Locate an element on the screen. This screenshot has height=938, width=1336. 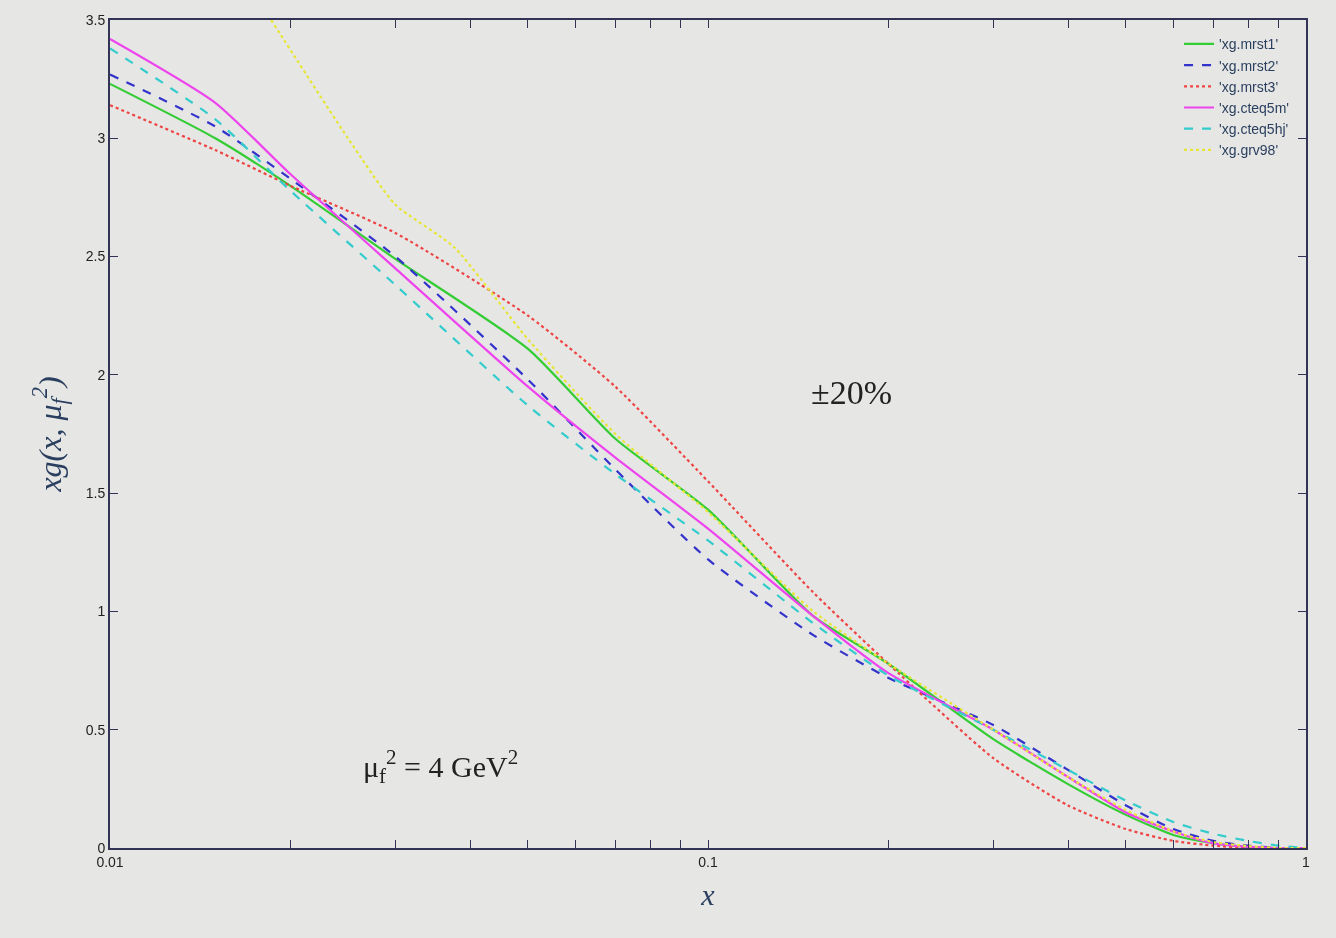
y-tick-label: 2.5 is located at coordinates (95, 256).